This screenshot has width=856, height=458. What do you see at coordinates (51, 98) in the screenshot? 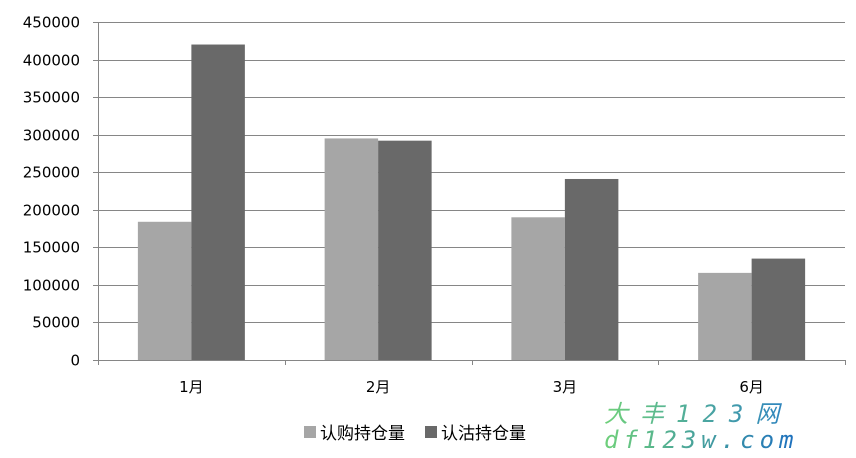
I see `y-tick-label: 350000` at bounding box center [51, 98].